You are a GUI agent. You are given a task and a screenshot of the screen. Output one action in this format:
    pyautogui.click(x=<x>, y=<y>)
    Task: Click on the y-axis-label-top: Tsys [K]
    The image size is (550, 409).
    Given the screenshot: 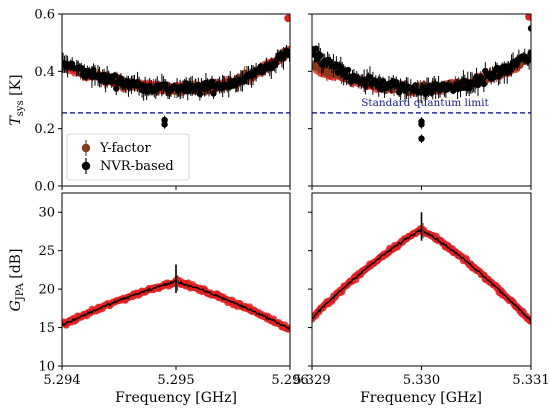 What is the action you would take?
    pyautogui.click(x=17, y=99)
    